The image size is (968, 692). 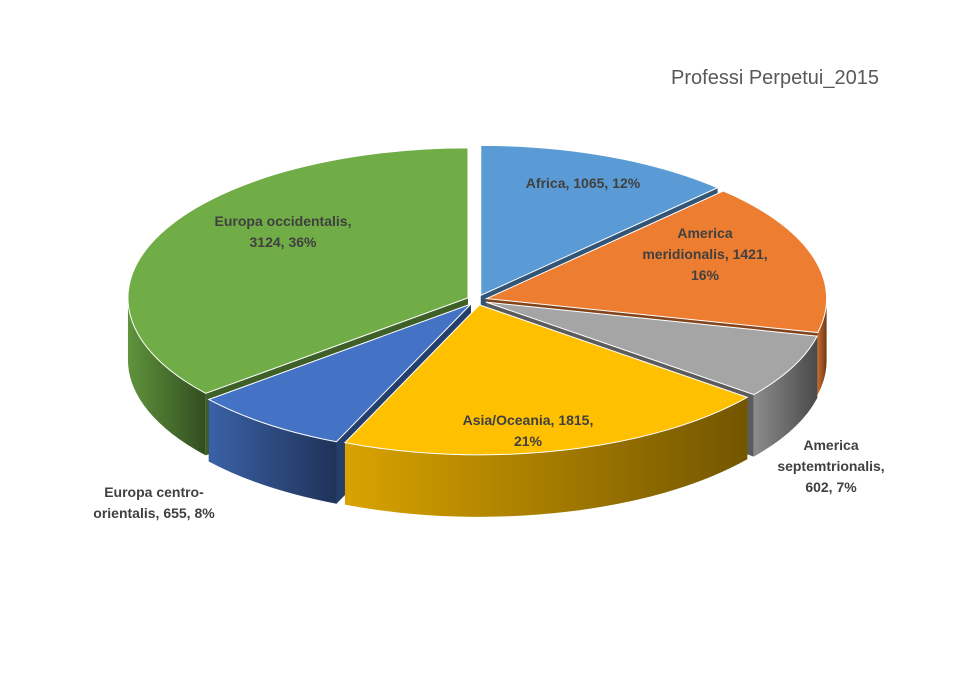 What do you see at coordinates (546, 457) in the screenshot?
I see `slice-side-asia-oceania` at bounding box center [546, 457].